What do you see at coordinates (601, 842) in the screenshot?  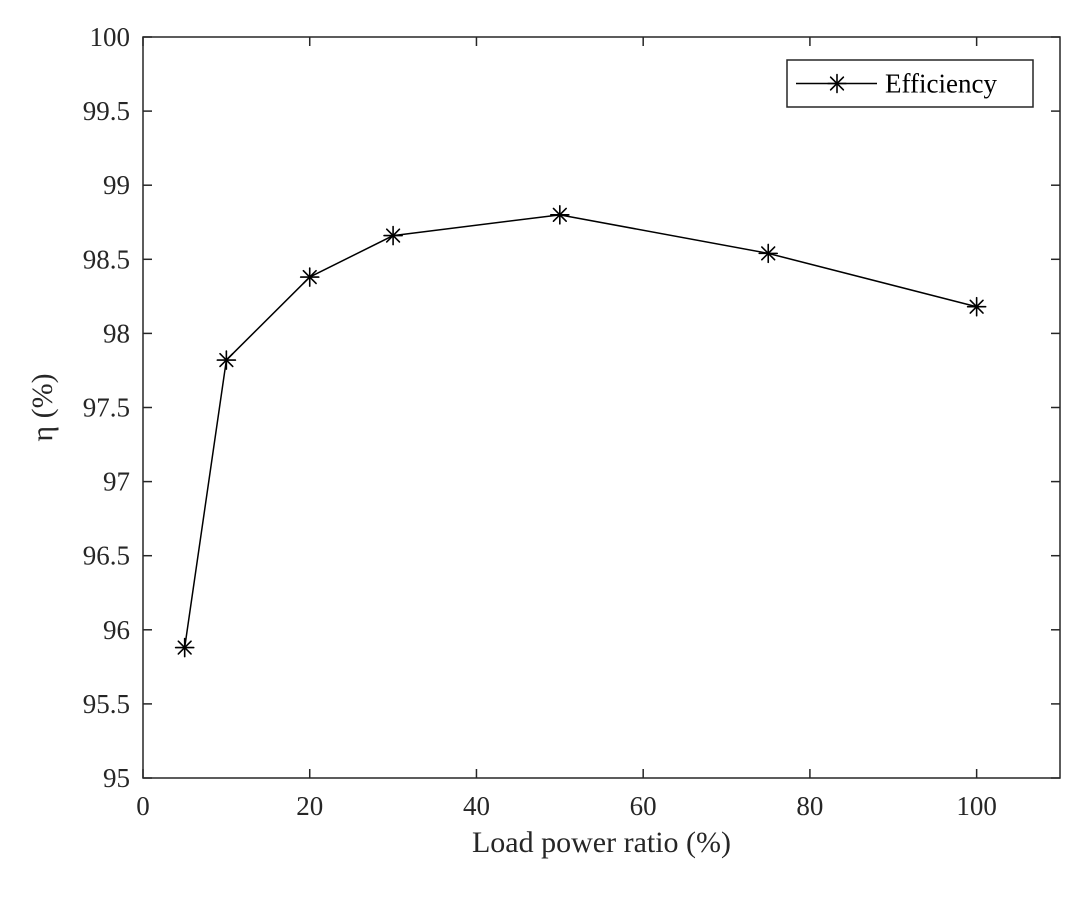 I see `x-axis-label: Load power ratio (%)` at bounding box center [601, 842].